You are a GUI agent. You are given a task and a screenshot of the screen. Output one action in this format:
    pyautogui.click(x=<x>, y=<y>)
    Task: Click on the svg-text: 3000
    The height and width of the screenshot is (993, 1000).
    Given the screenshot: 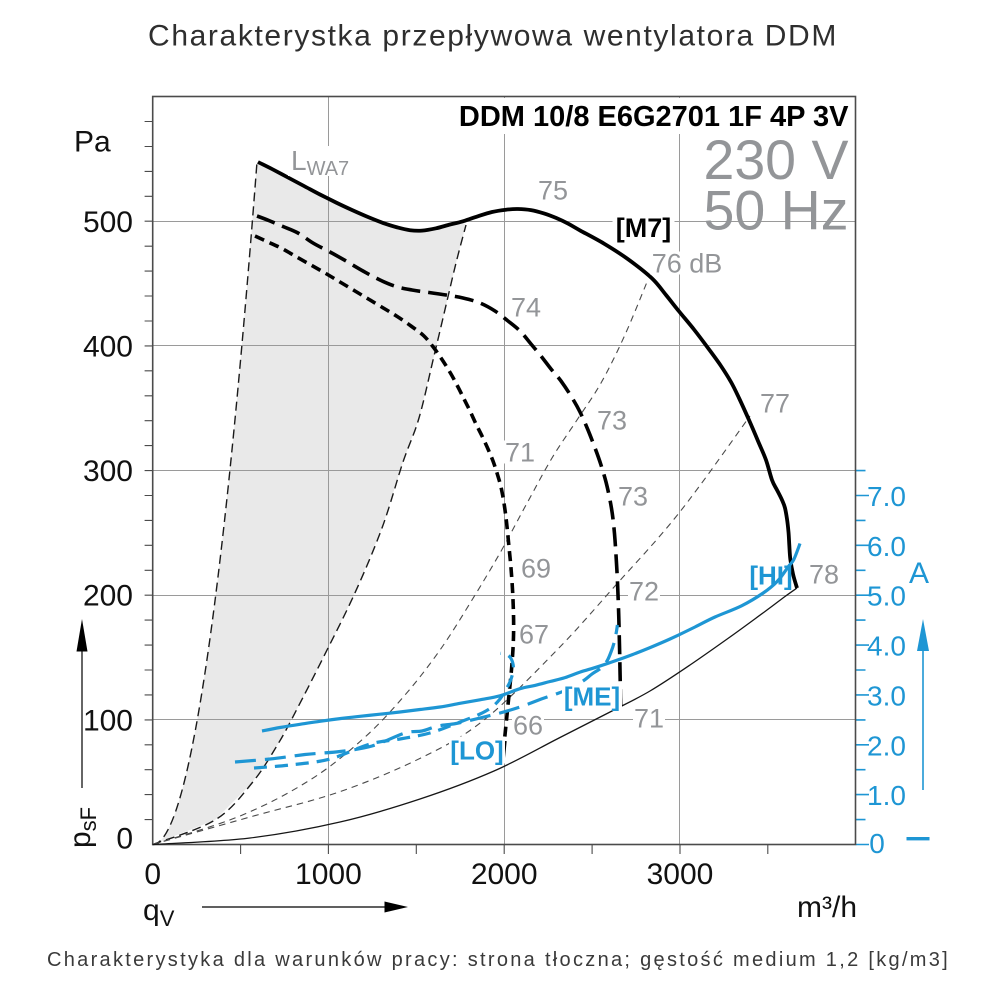 What is the action you would take?
    pyautogui.click(x=680, y=874)
    